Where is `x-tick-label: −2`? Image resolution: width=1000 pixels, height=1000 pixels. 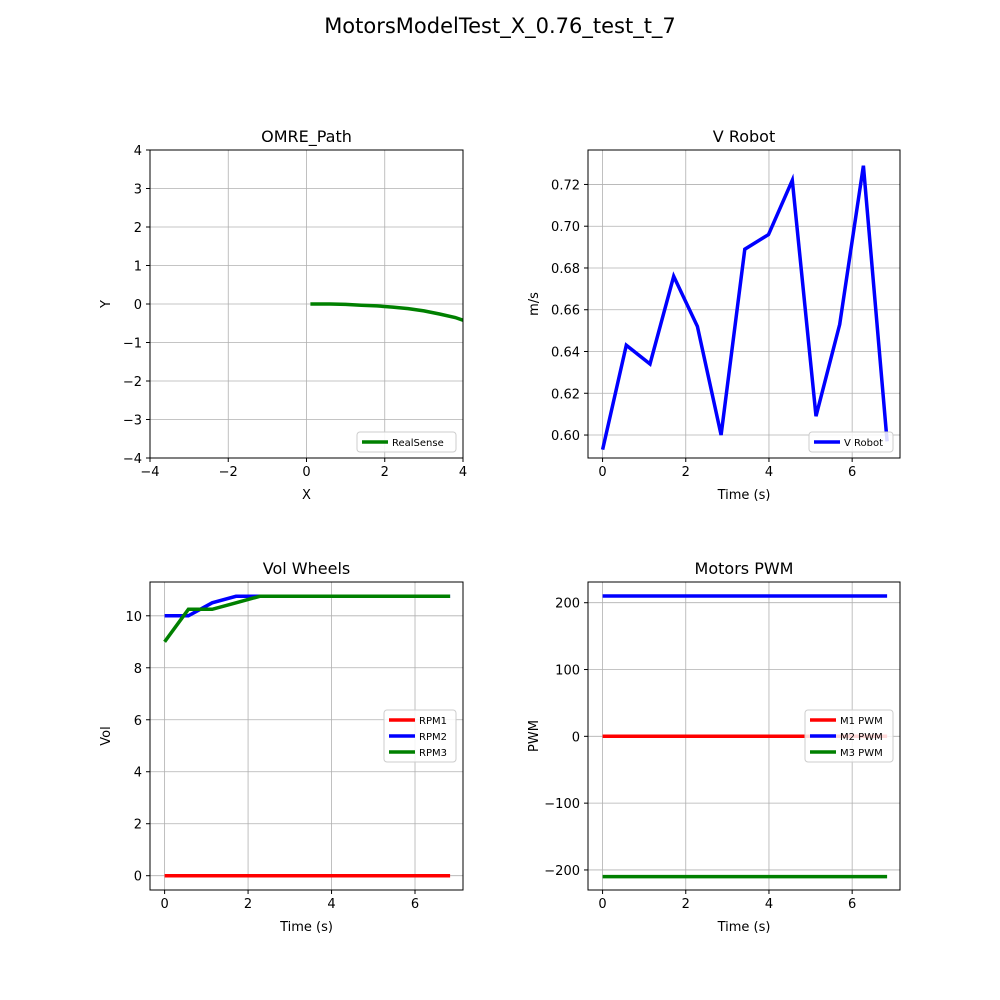 x-tick-label: −2 is located at coordinates (228, 472).